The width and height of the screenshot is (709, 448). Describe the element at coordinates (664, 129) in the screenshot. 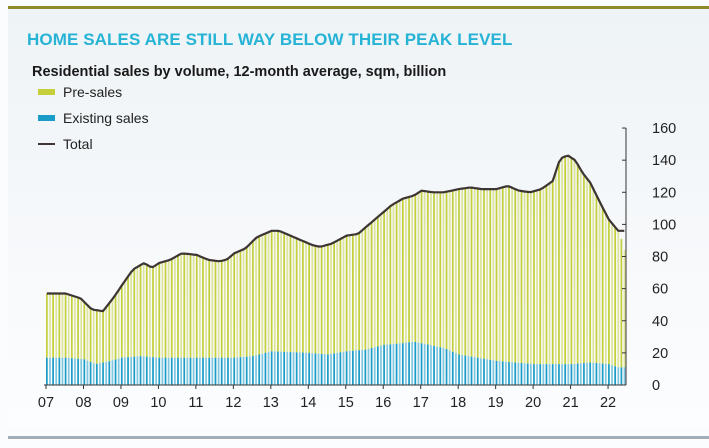

I see `y-tick-label: 160` at that location.